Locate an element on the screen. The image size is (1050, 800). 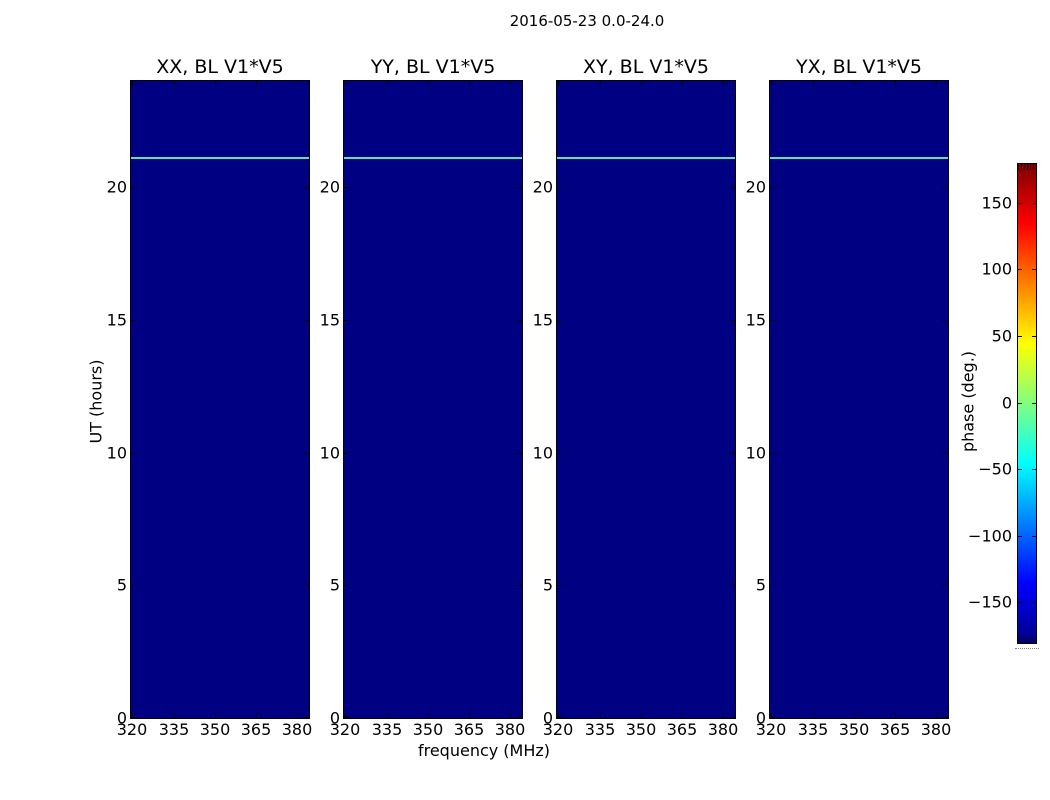
colorbar-tick-label: −100 is located at coordinates (990, 536).